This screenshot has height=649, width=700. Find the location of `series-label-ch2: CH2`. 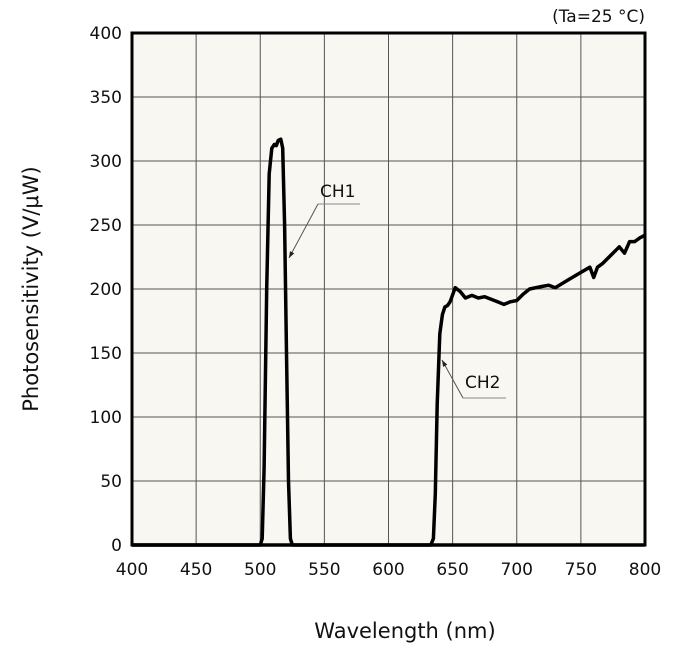

series-label-ch2: CH2 is located at coordinates (482, 383).